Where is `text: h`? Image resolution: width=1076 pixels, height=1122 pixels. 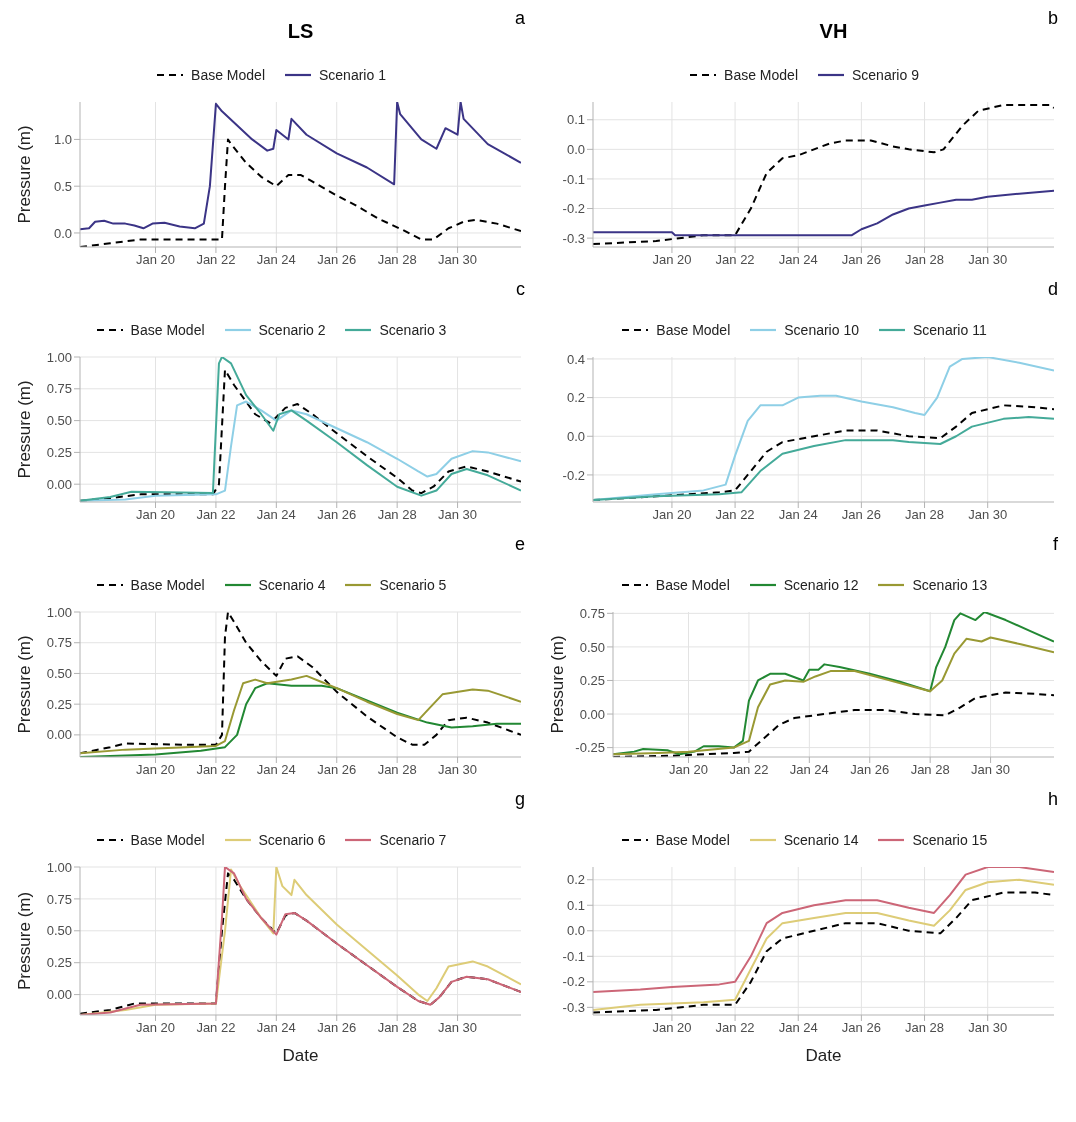 text: h is located at coordinates (1052, 799).